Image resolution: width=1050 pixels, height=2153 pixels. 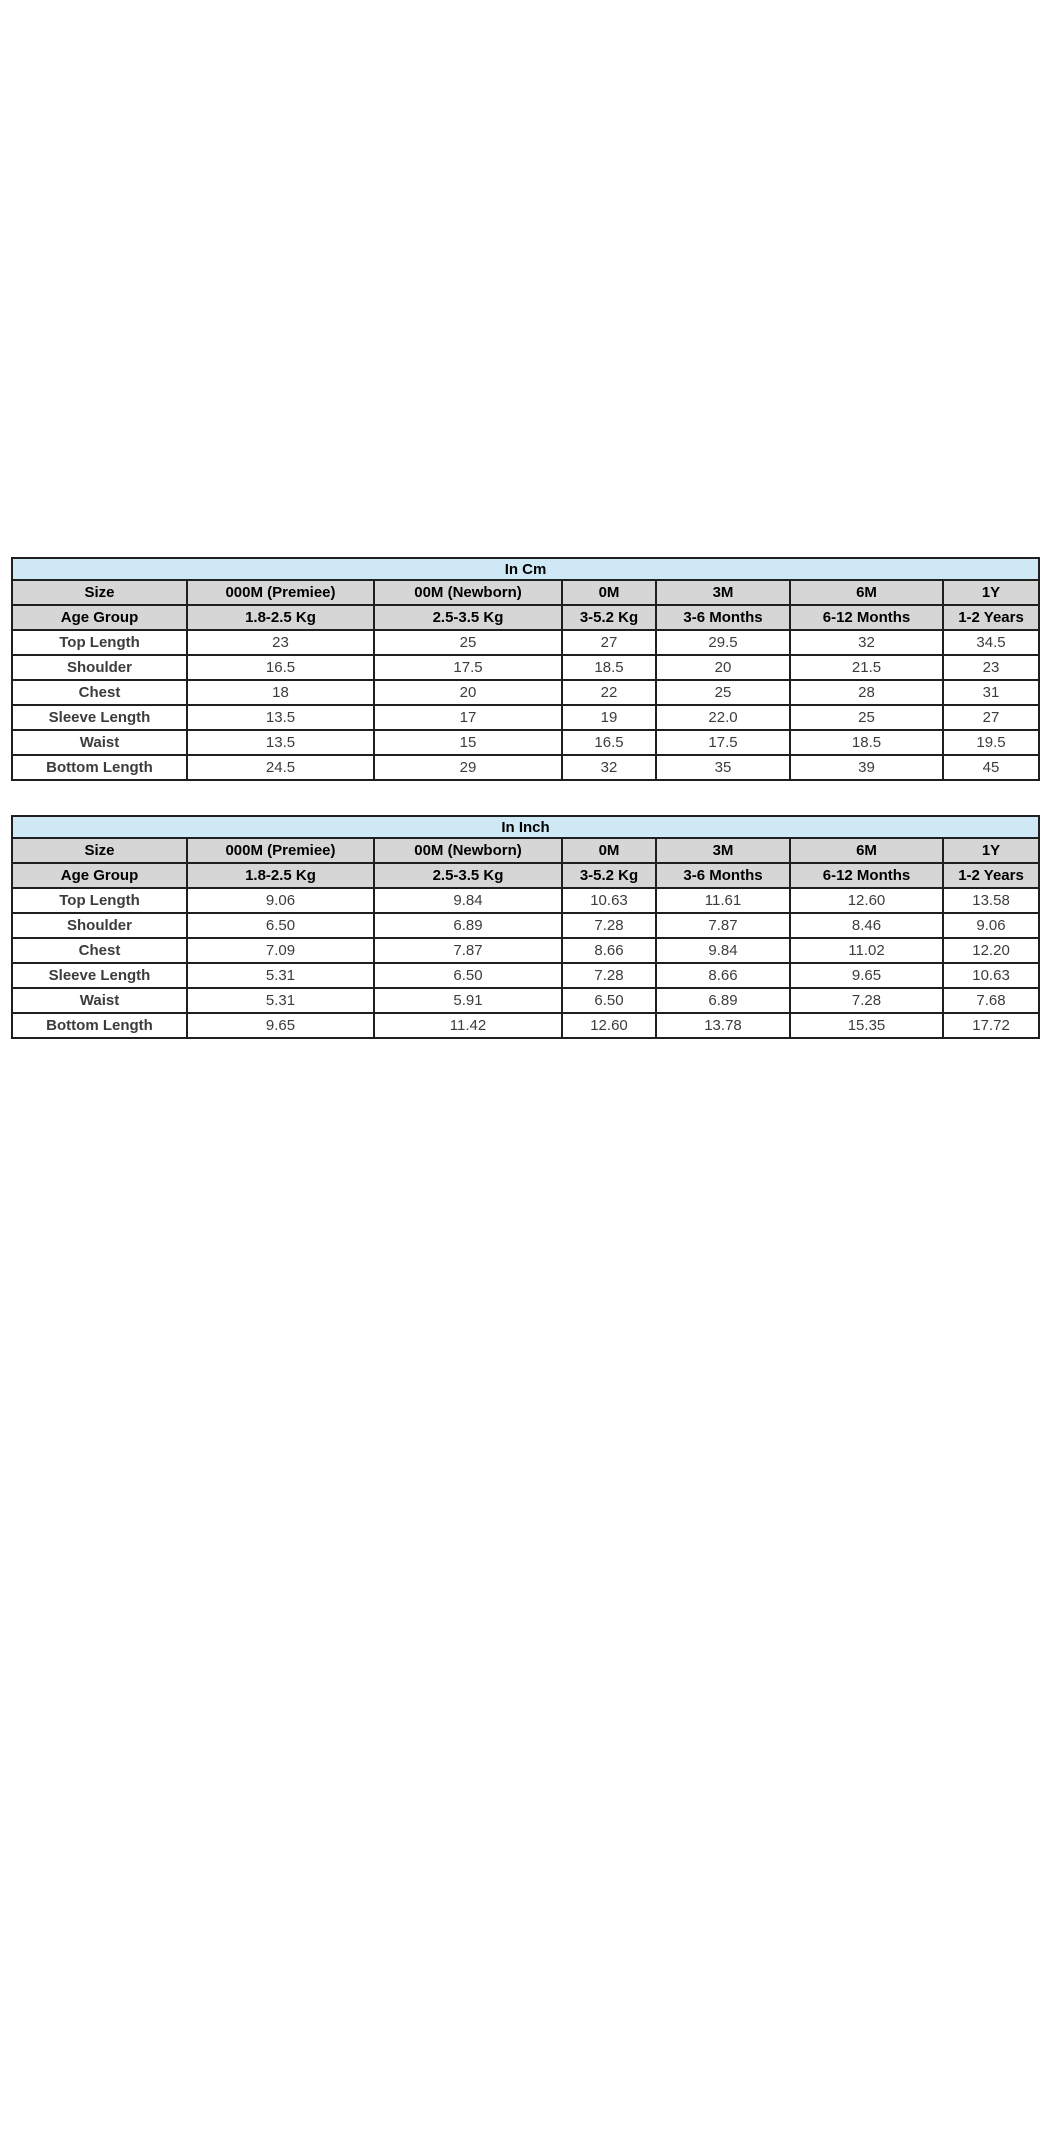 I want to click on table-row: Shoulder 16.5 17.5 18.5 20 21.5 23, so click(x=526, y=667).